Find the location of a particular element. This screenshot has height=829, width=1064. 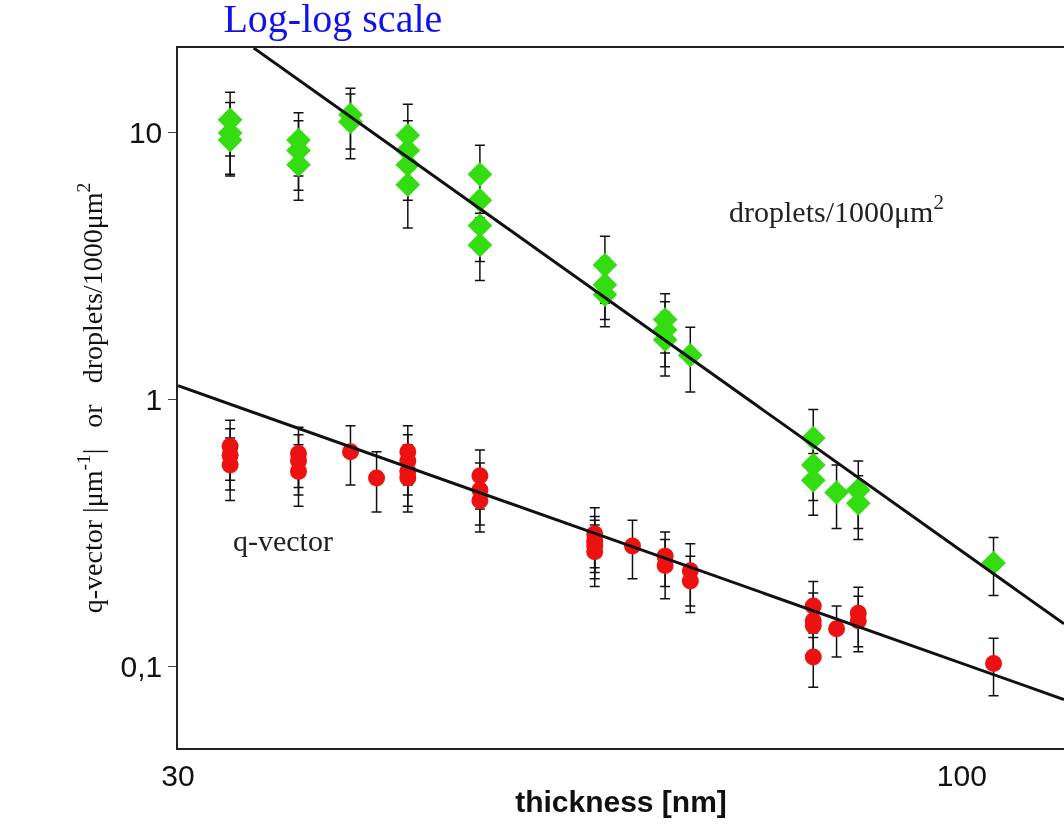

chart-title: Log-log scale is located at coordinates (333, 21).